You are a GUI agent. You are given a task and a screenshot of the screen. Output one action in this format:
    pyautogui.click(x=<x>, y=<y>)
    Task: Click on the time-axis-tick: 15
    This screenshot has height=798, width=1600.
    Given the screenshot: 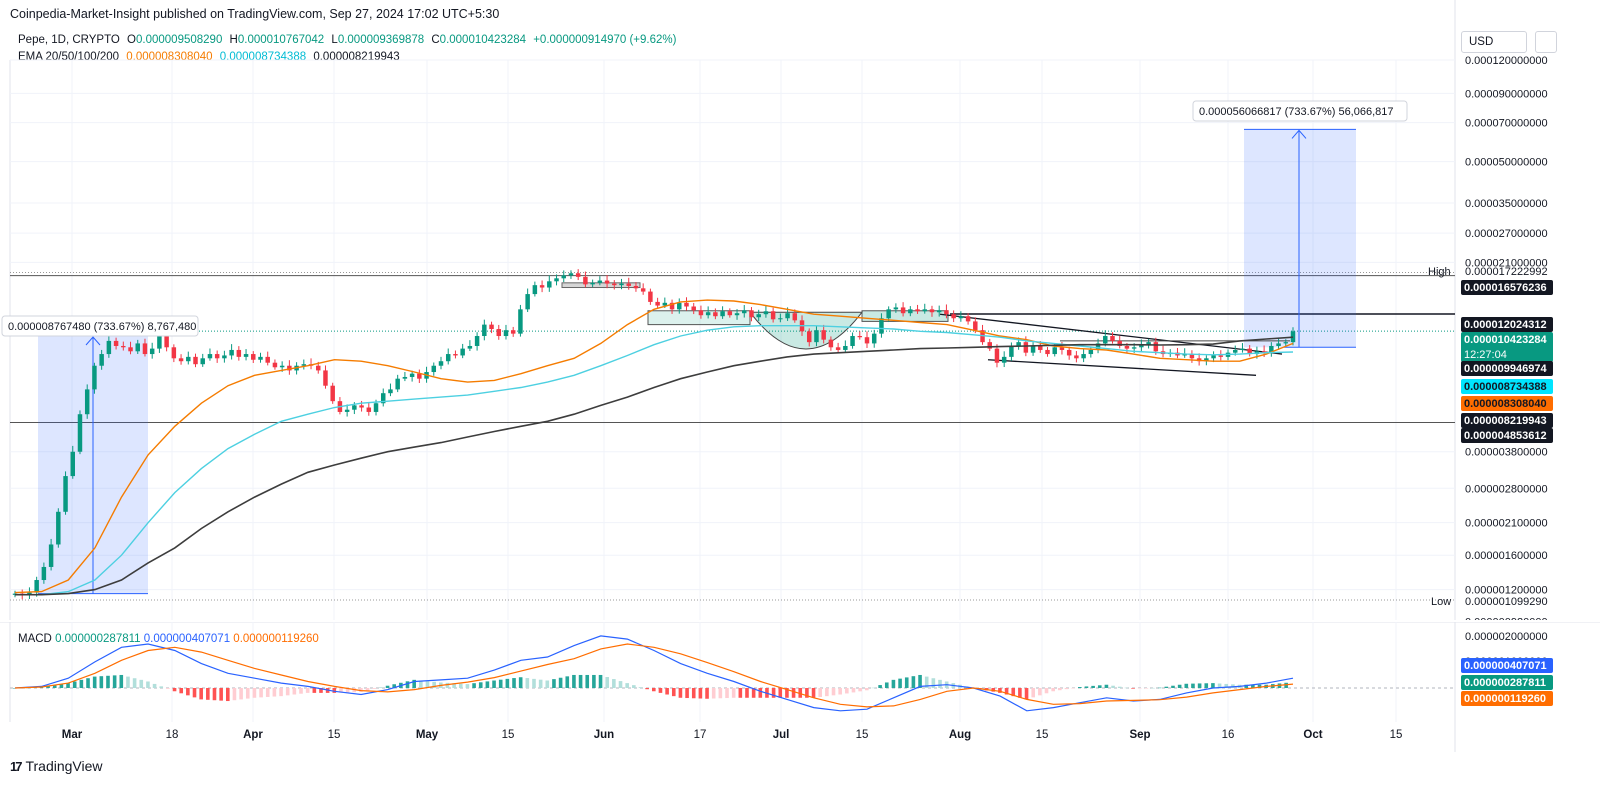 What is the action you would take?
    pyautogui.click(x=1042, y=735)
    